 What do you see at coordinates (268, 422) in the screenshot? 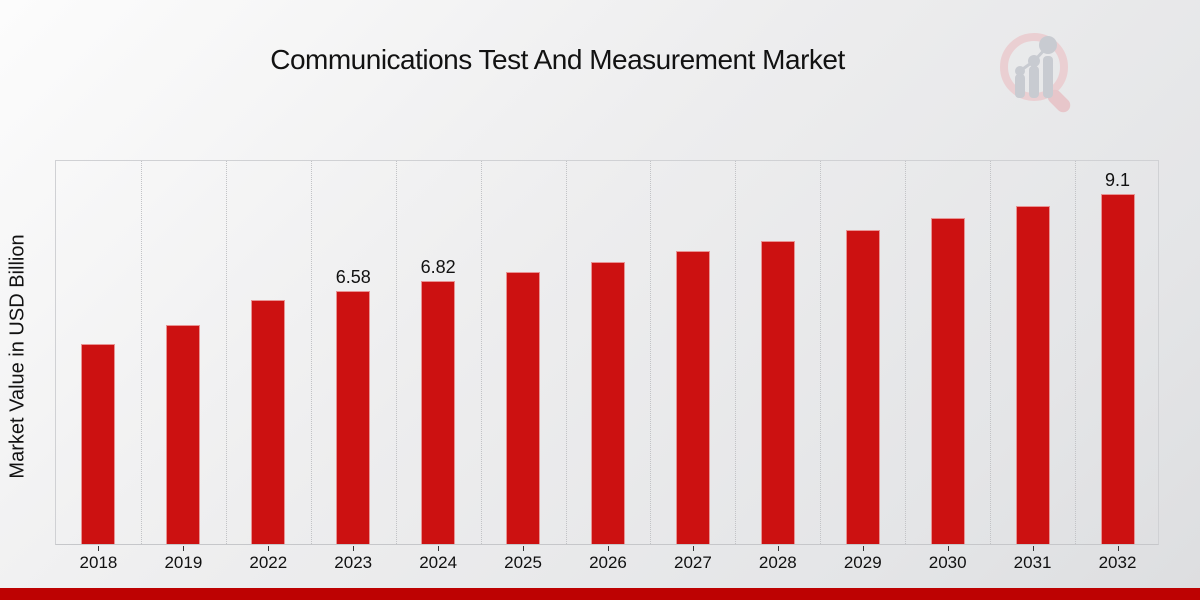
I see `bar-2022` at bounding box center [268, 422].